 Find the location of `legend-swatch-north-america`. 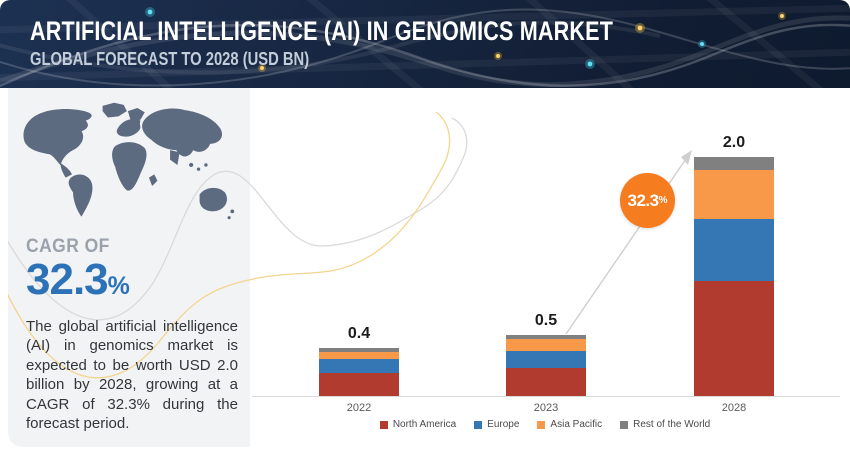

legend-swatch-north-america is located at coordinates (383, 424).